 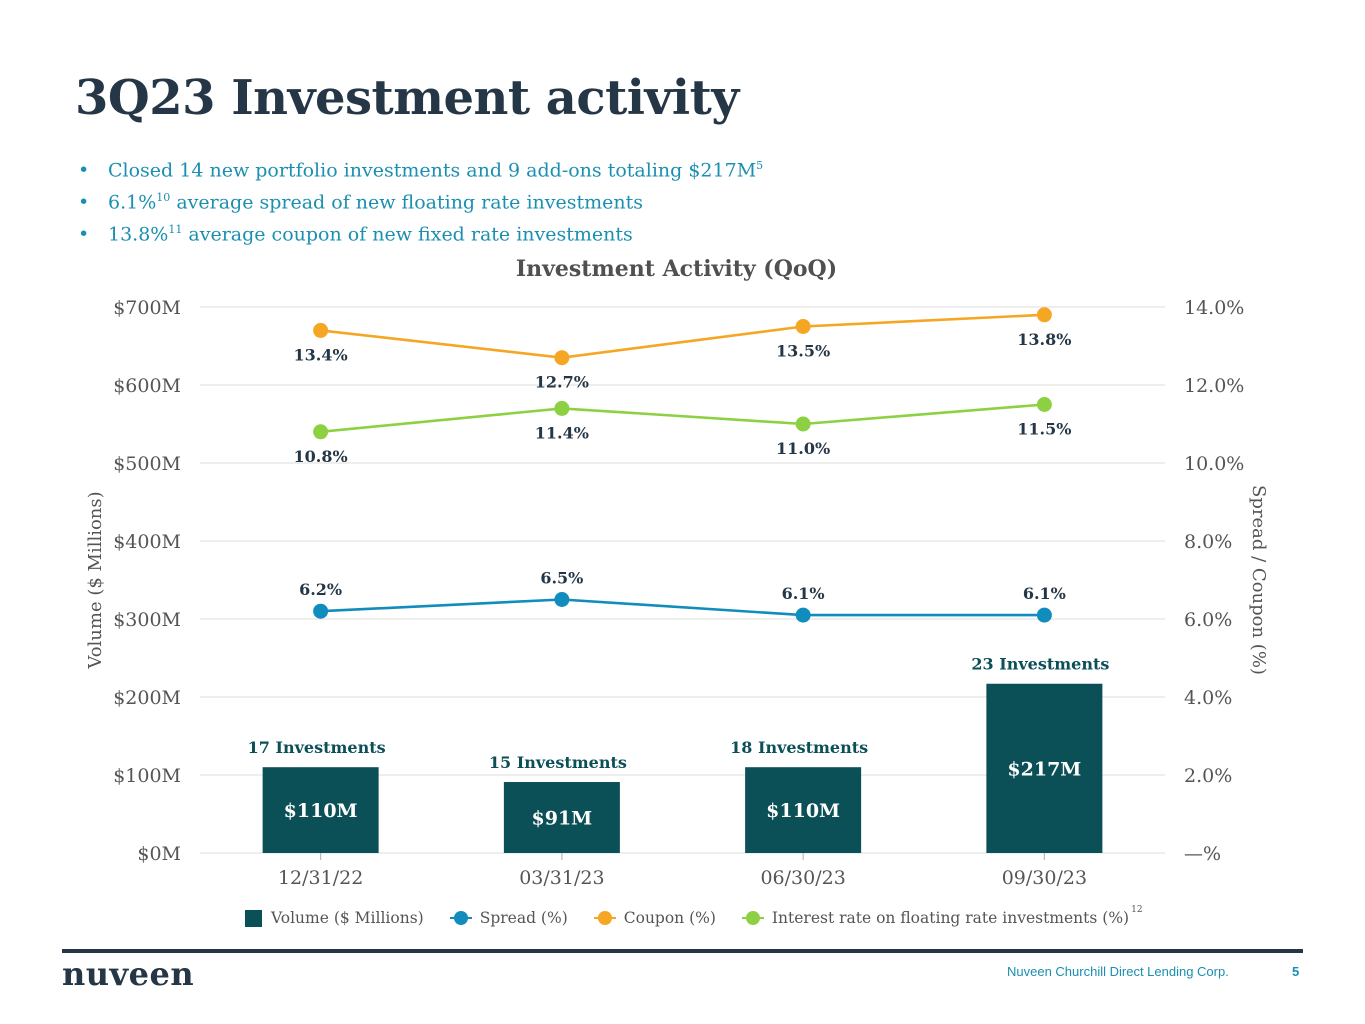 What do you see at coordinates (147, 308) in the screenshot?
I see `y-tick-label-left: $700M` at bounding box center [147, 308].